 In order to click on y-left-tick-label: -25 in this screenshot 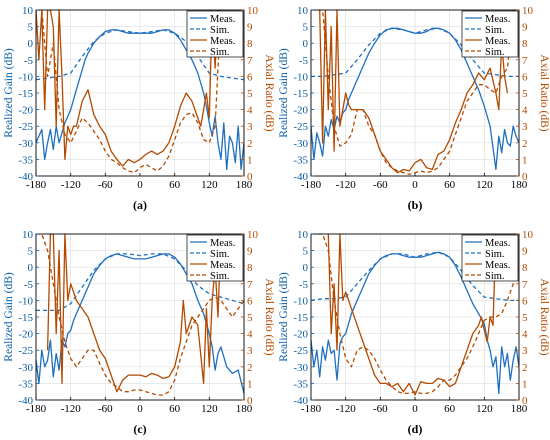, I will do `click(25, 127)`.